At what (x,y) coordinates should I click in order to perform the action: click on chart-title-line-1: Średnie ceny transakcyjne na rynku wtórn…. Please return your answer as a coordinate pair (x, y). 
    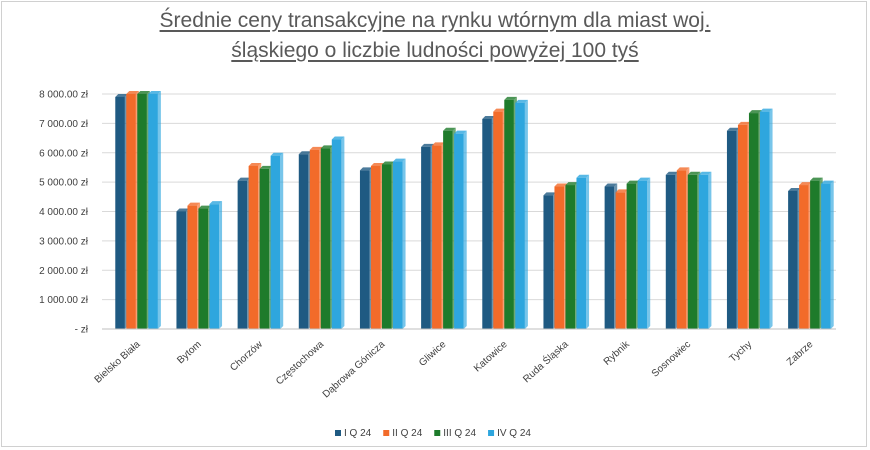
    Looking at the image, I should click on (435, 20).